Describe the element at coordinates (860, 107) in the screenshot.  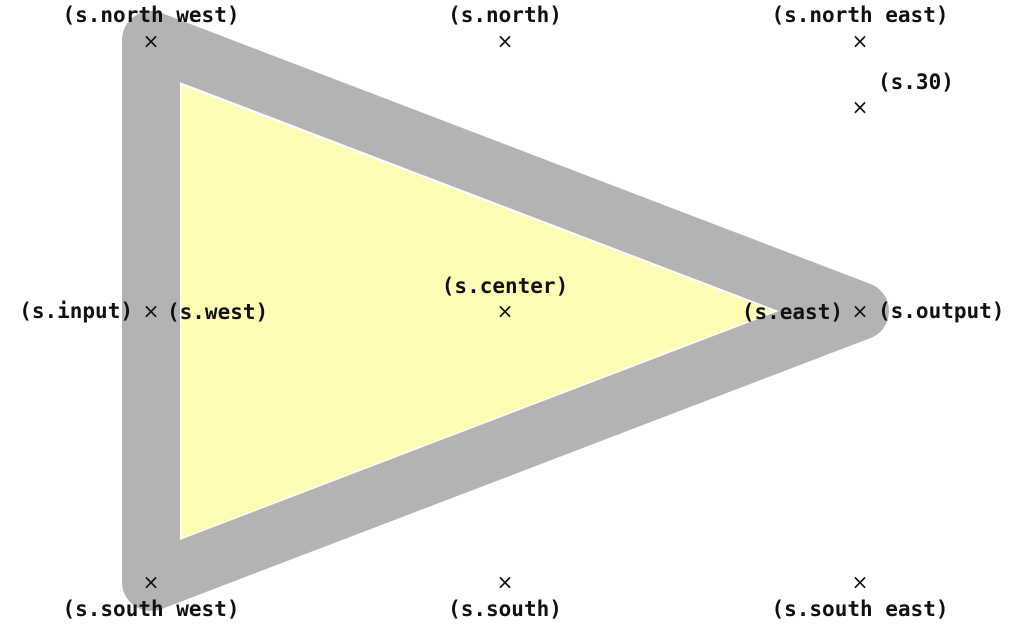
I see `marker-30: ×` at that location.